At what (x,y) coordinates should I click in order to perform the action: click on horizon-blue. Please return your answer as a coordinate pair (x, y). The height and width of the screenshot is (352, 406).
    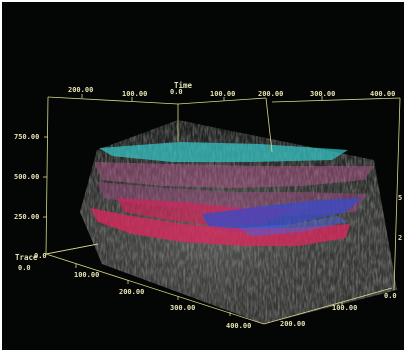
    Looking at the image, I should click on (282, 215).